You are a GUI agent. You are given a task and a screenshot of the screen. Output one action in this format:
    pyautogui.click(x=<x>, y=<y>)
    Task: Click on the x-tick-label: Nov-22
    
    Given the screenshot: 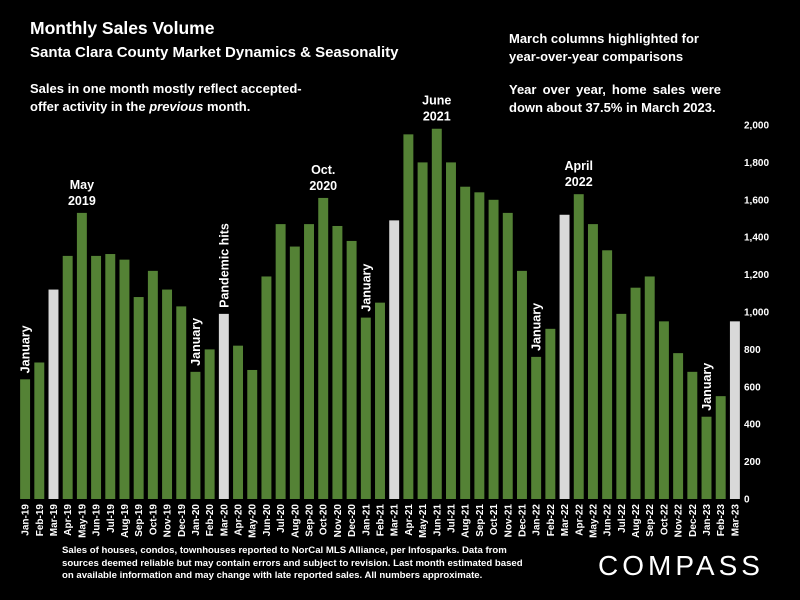 What is the action you would take?
    pyautogui.click(x=679, y=521)
    